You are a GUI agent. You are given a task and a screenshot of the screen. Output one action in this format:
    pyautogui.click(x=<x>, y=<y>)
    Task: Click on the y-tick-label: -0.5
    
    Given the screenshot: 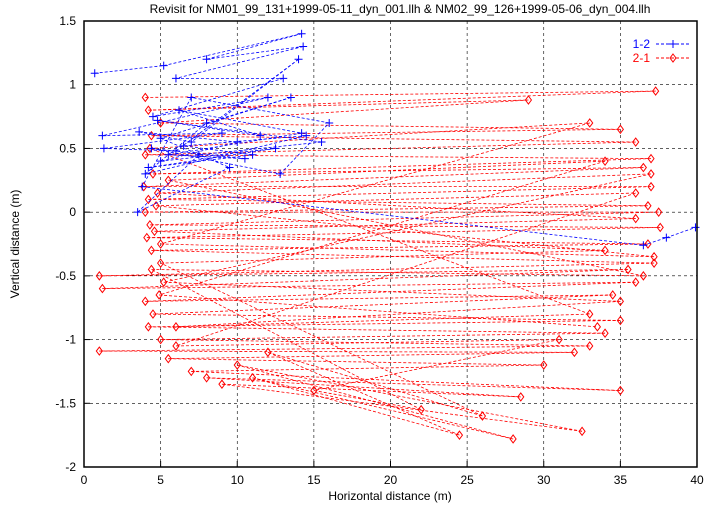 What is the action you would take?
    pyautogui.click(x=65, y=276)
    